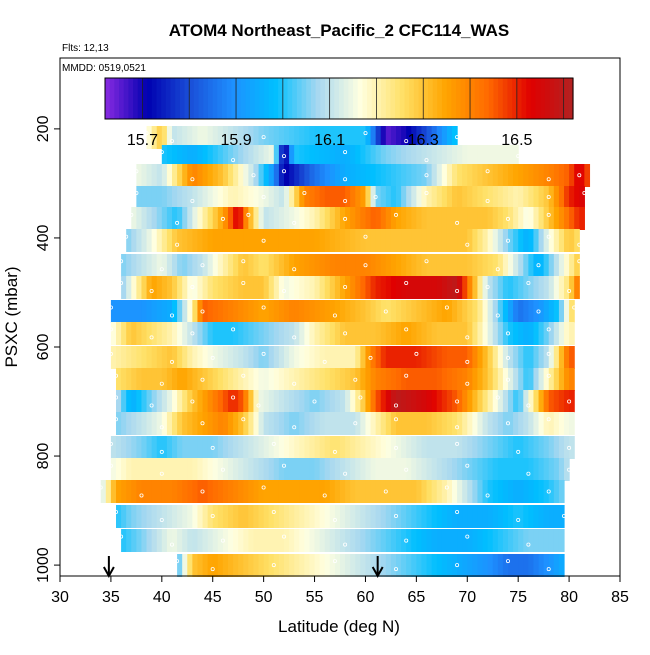 Image resolution: width=650 pixels, height=655 pixels. I want to click on colorbar-tick-label: 15.7, so click(142, 140).